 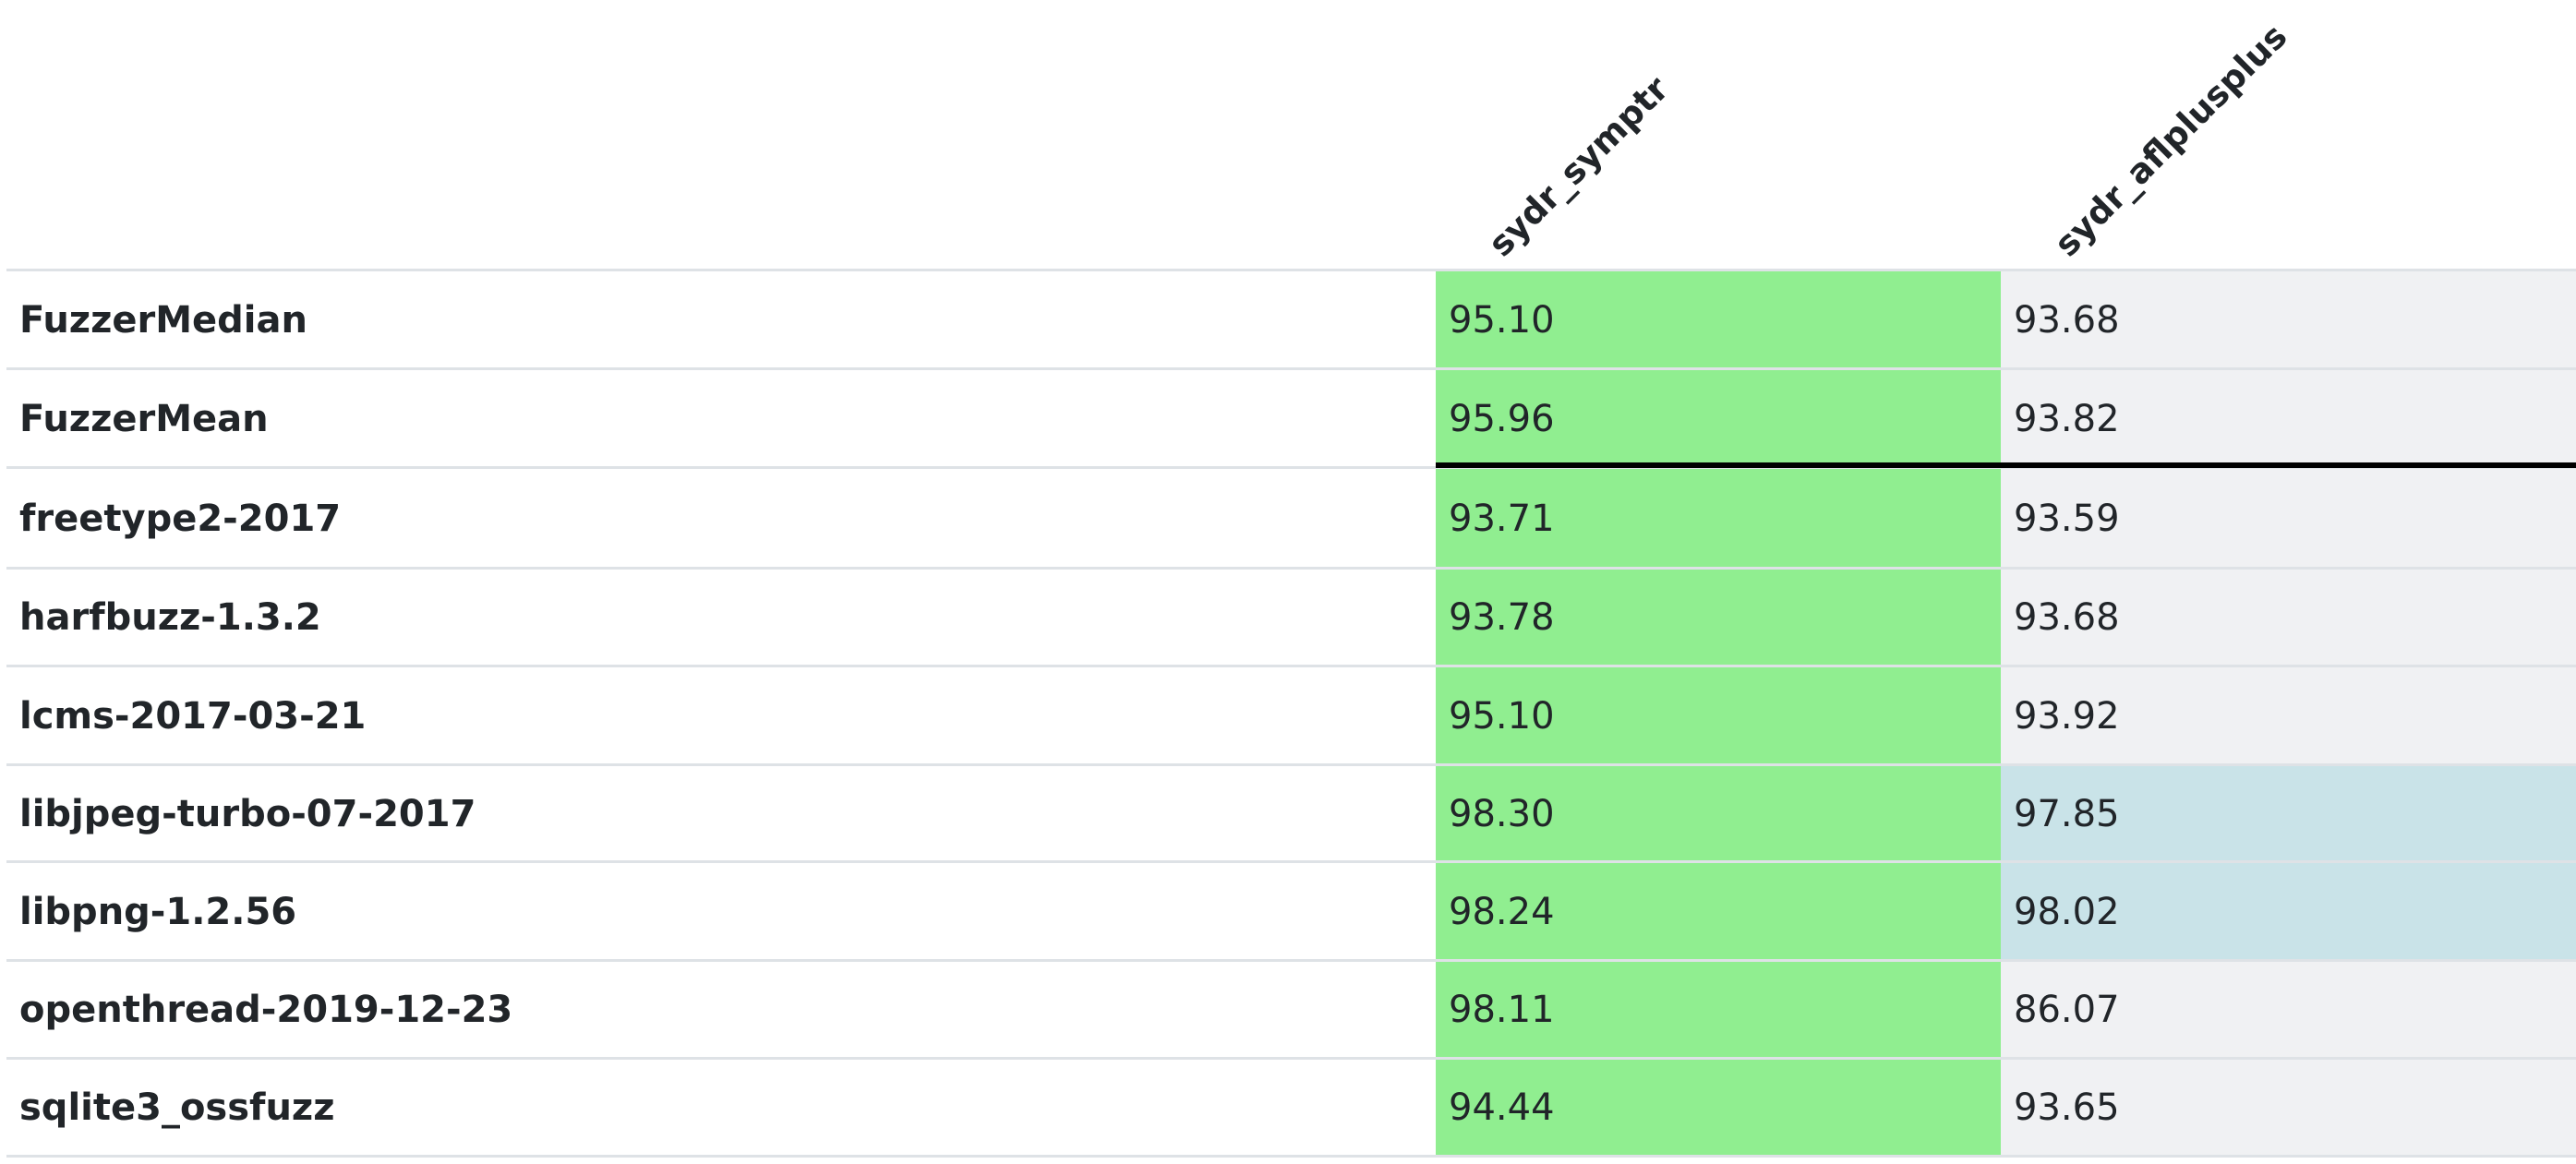 What do you see at coordinates (266, 1010) in the screenshot?
I see `row-label: openthread-2019-12-23` at bounding box center [266, 1010].